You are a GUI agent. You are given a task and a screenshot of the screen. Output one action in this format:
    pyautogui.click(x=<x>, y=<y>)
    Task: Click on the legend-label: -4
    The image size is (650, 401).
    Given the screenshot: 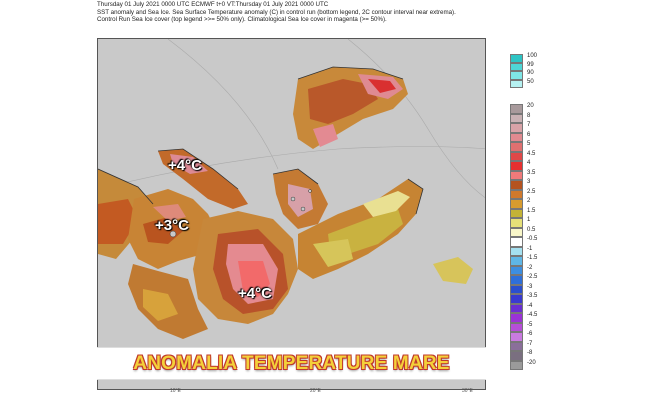 What is the action you would take?
    pyautogui.click(x=530, y=305)
    